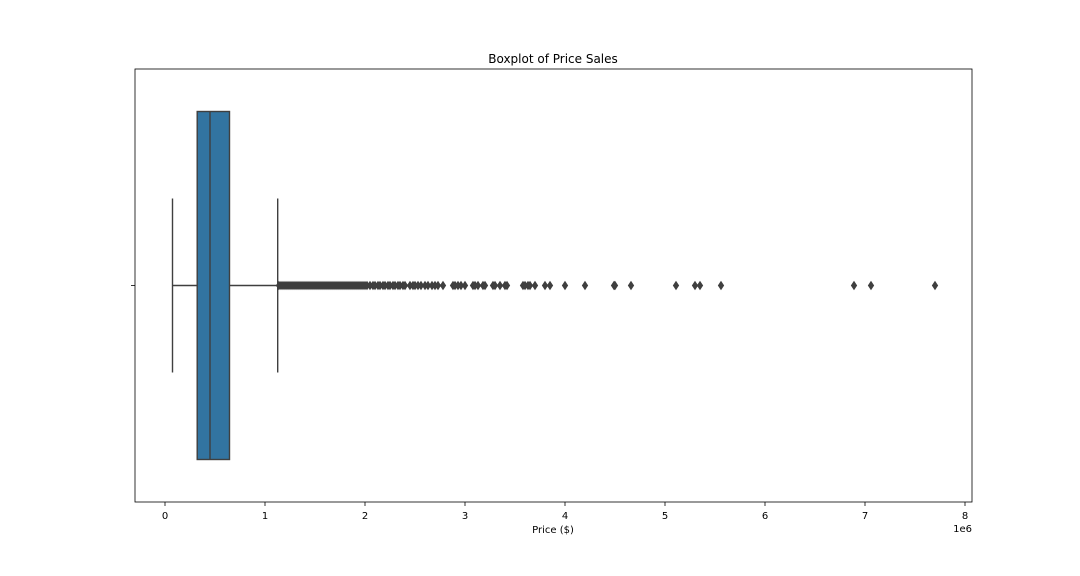 This screenshot has height=576, width=1080. What do you see at coordinates (213, 285) in the screenshot?
I see `iqr-box` at bounding box center [213, 285].